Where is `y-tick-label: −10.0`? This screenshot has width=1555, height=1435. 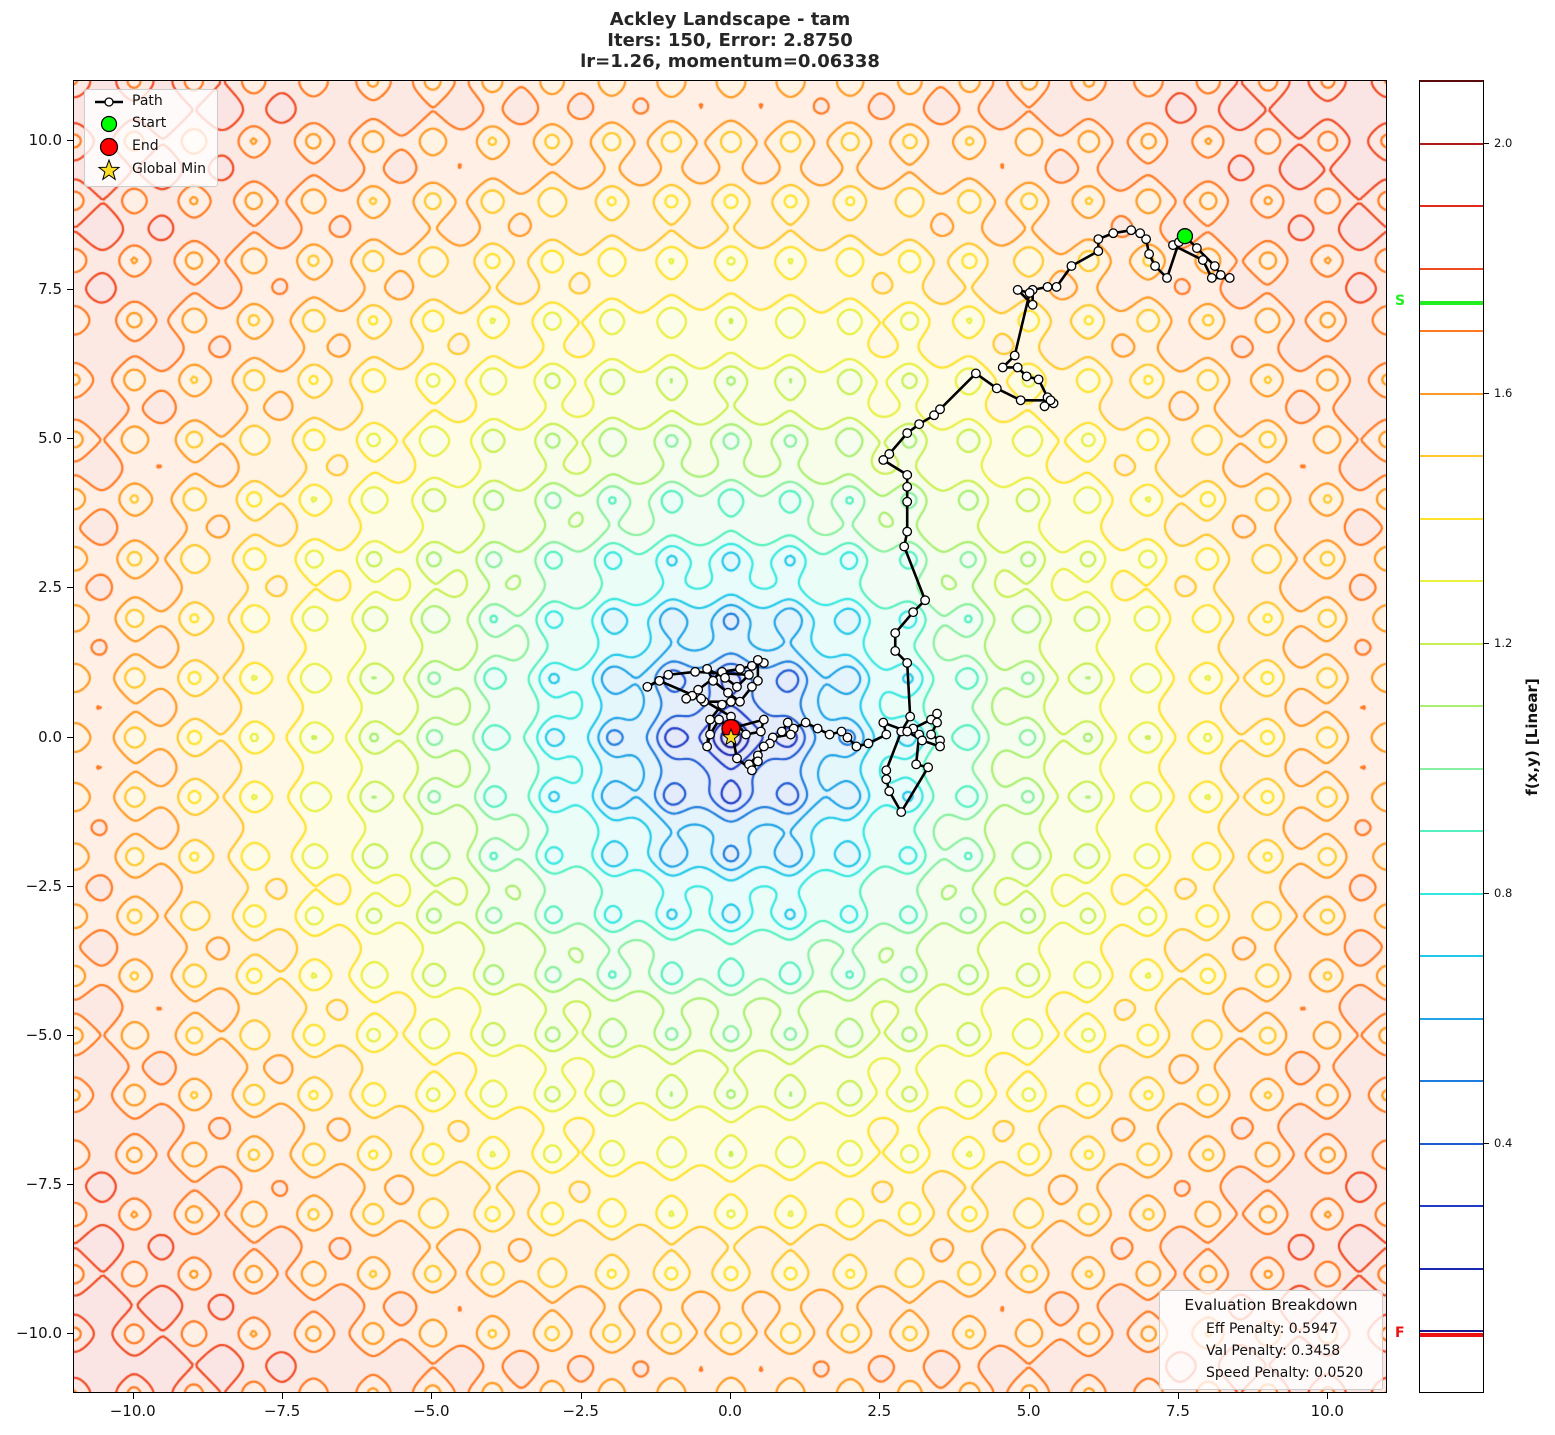
y-tick-label: −10.0 is located at coordinates (39, 1333).